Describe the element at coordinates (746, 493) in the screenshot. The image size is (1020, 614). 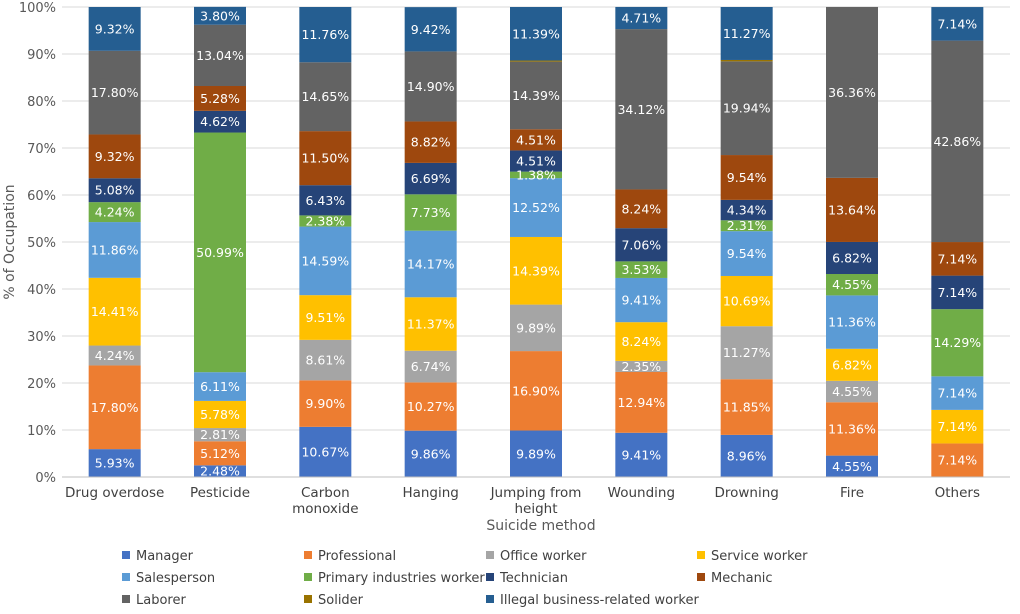
I see `x-tick-label: Drowning` at that location.